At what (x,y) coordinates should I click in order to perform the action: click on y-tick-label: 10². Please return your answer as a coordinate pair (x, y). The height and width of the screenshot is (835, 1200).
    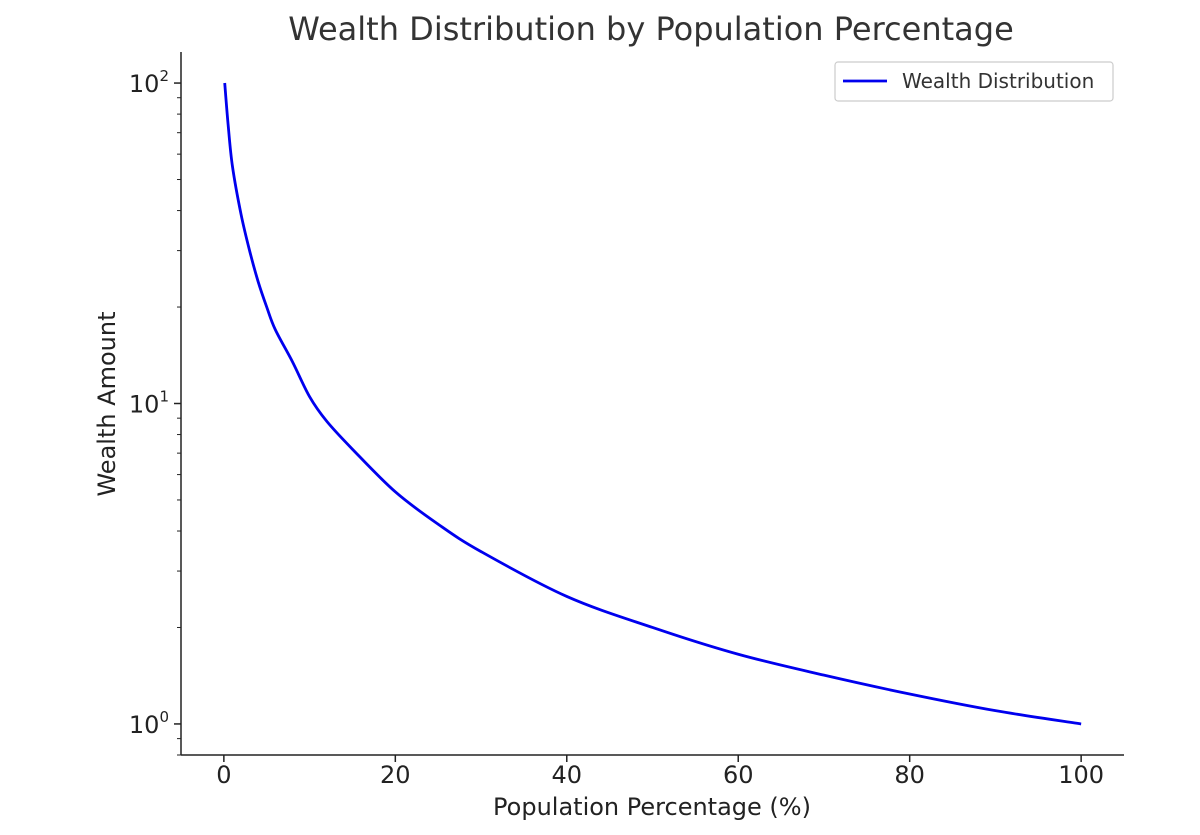
    Looking at the image, I should click on (149, 82).